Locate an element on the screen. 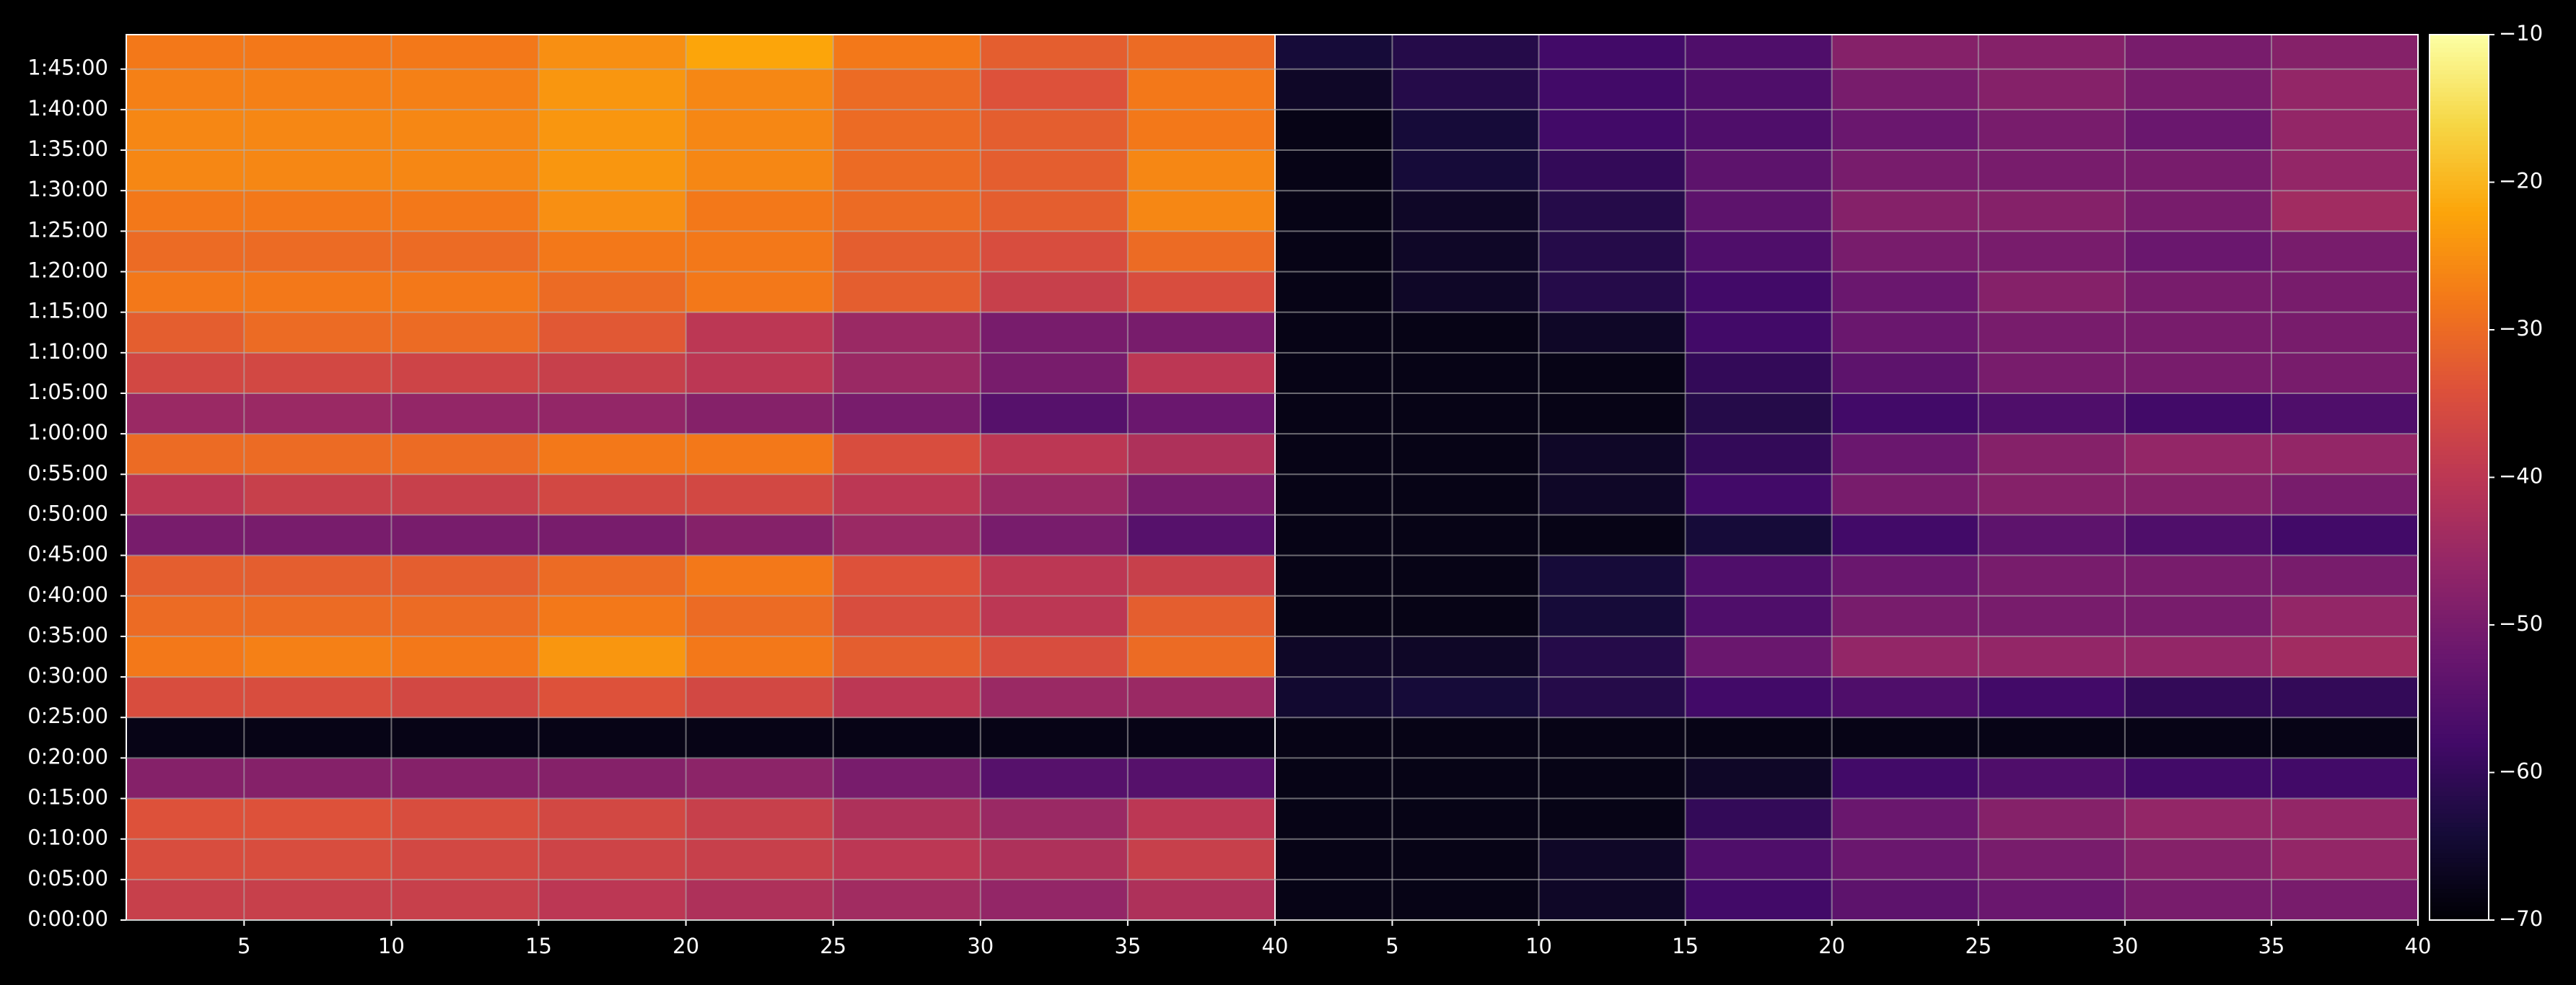 This screenshot has width=2576, height=985. colorbar-tick-label: −40 is located at coordinates (2521, 477).